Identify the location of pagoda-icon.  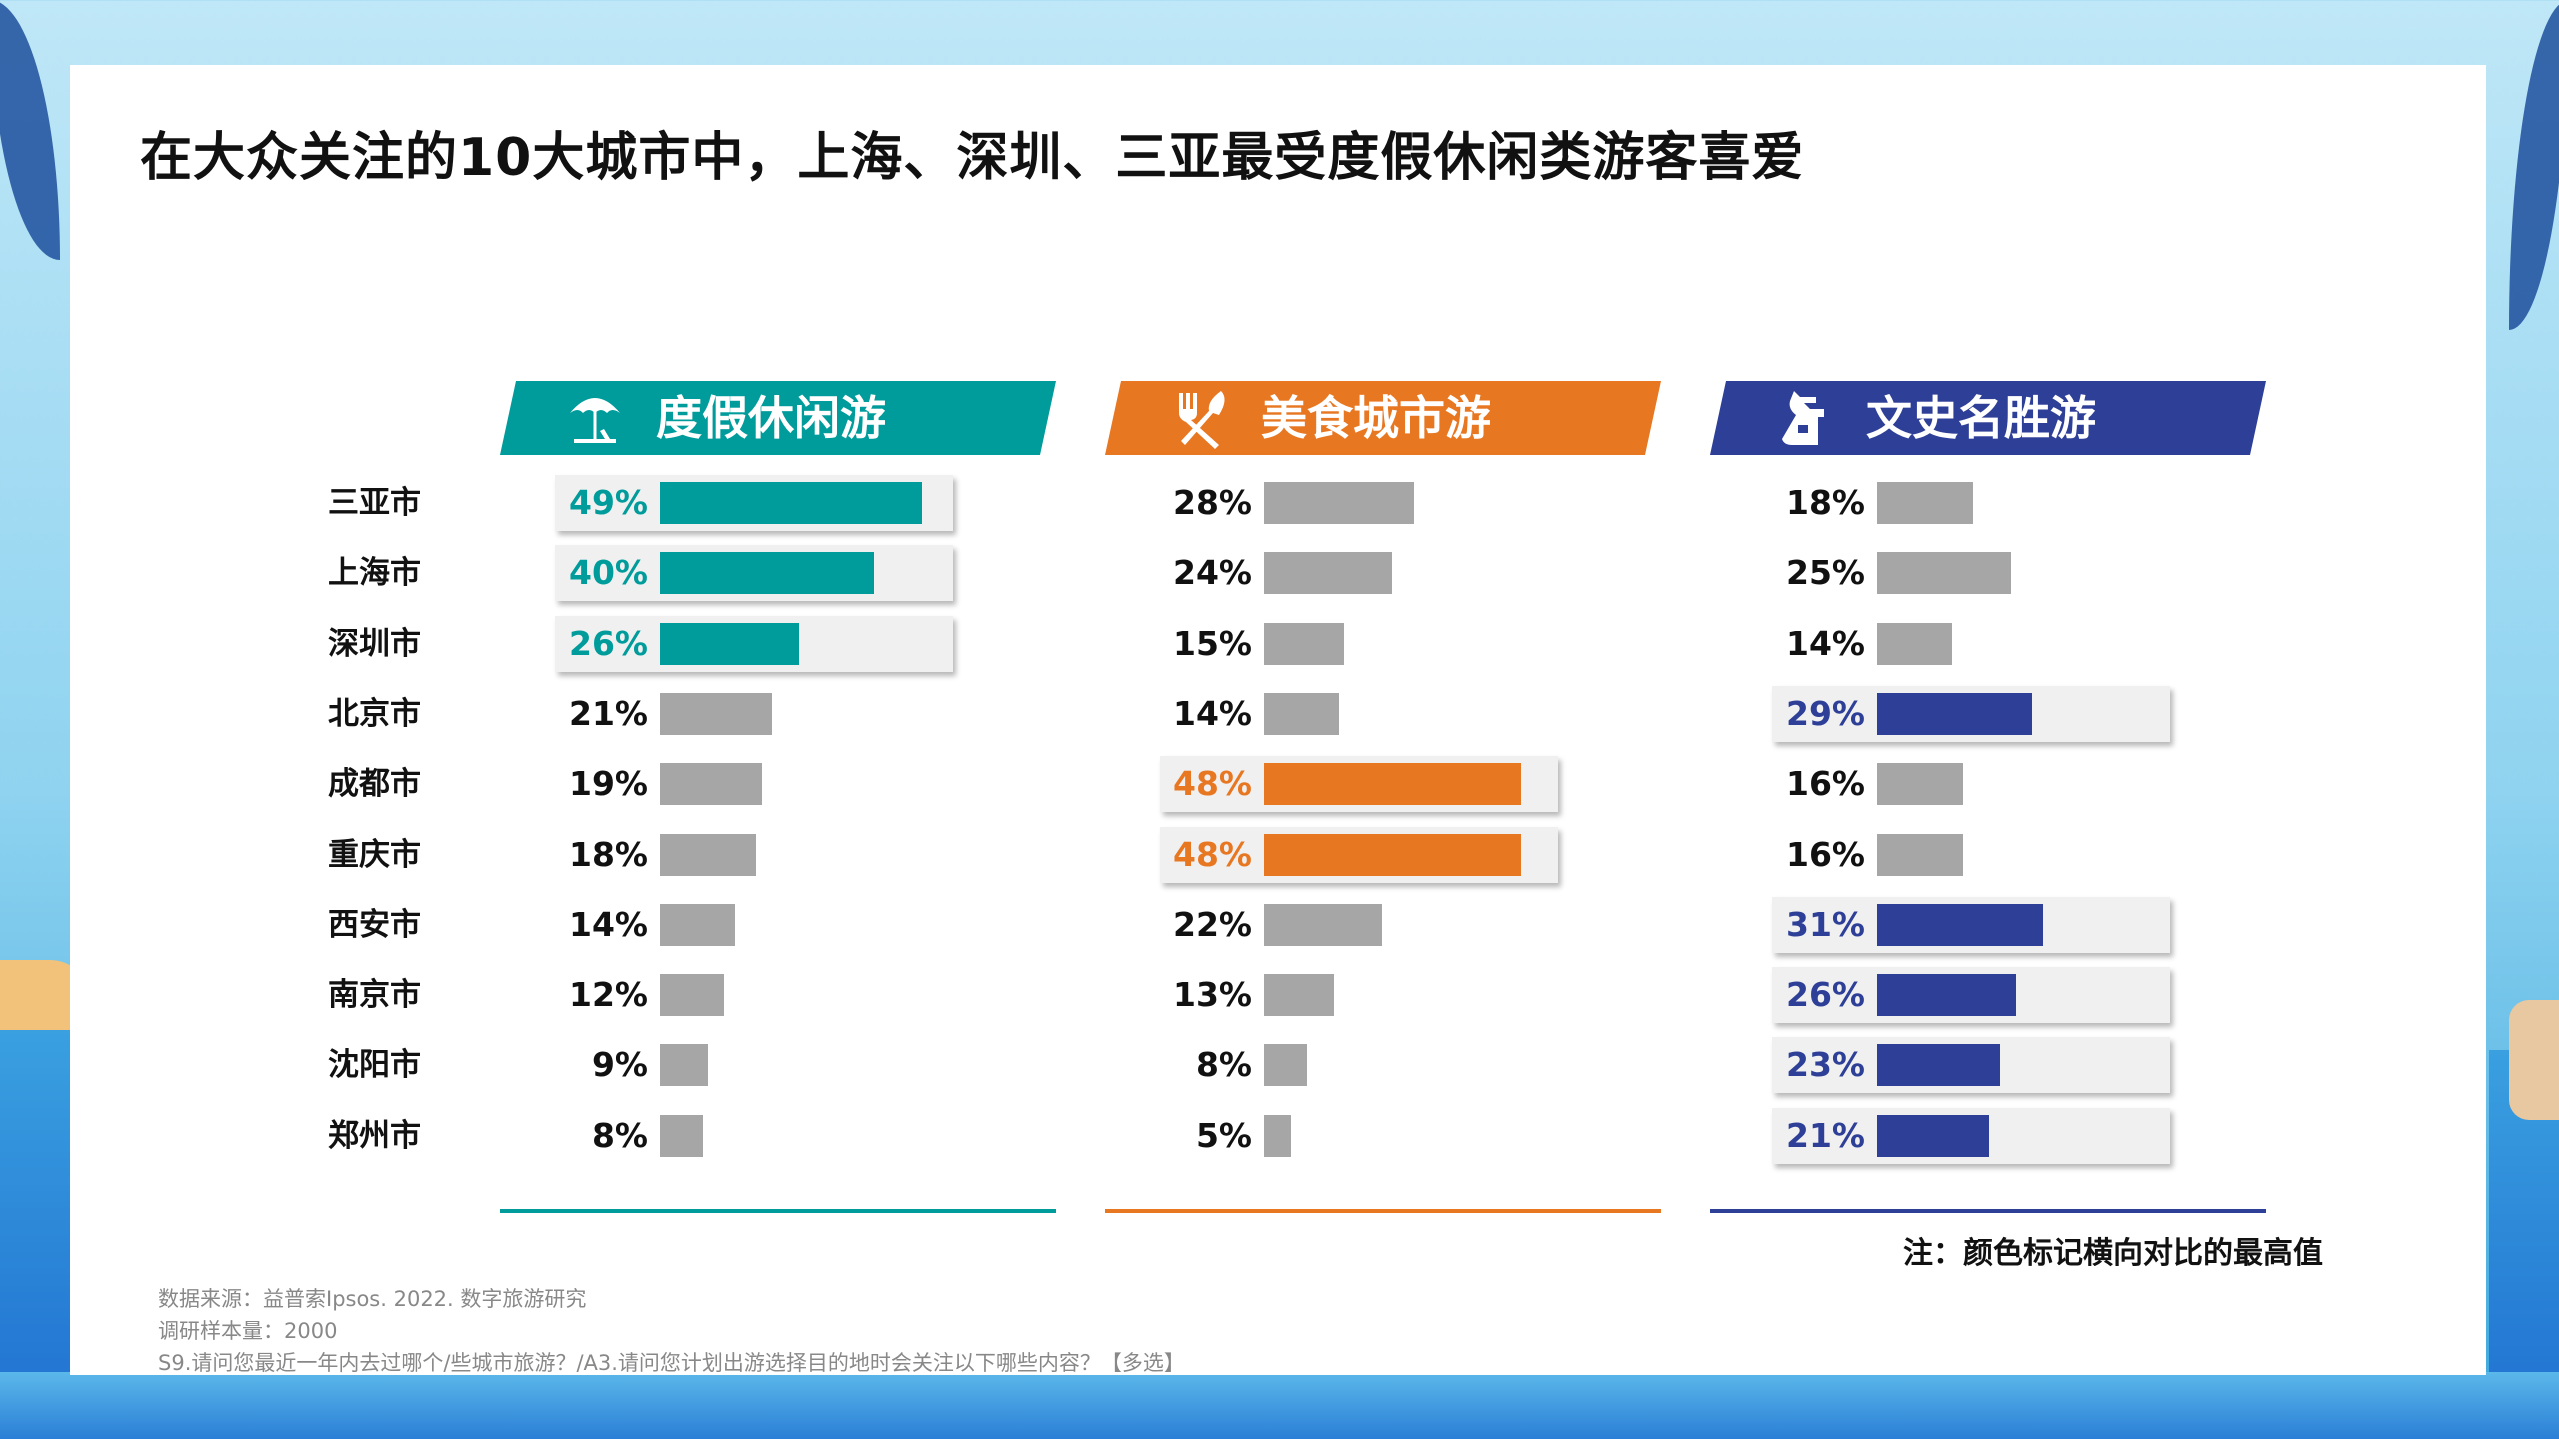
(1805, 418).